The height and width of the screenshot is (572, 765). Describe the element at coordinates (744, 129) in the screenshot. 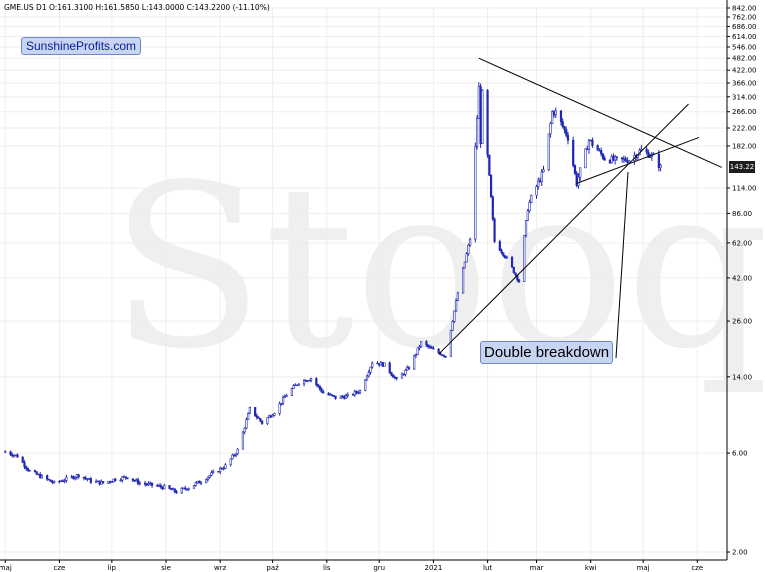

I see `y-tick-label: 222.00` at that location.